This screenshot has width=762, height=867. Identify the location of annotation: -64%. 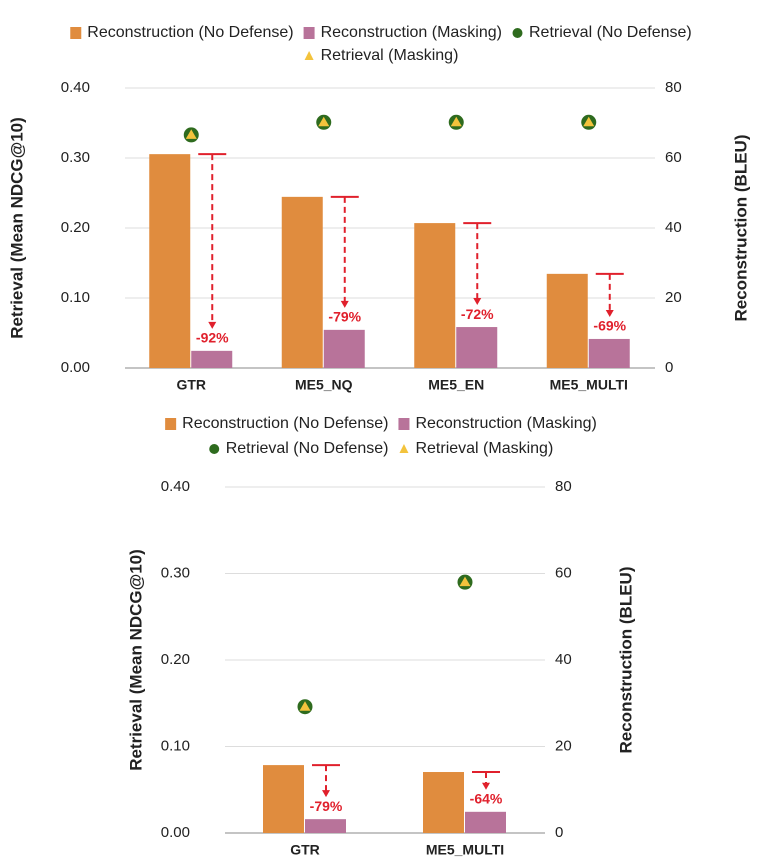
(486, 799).